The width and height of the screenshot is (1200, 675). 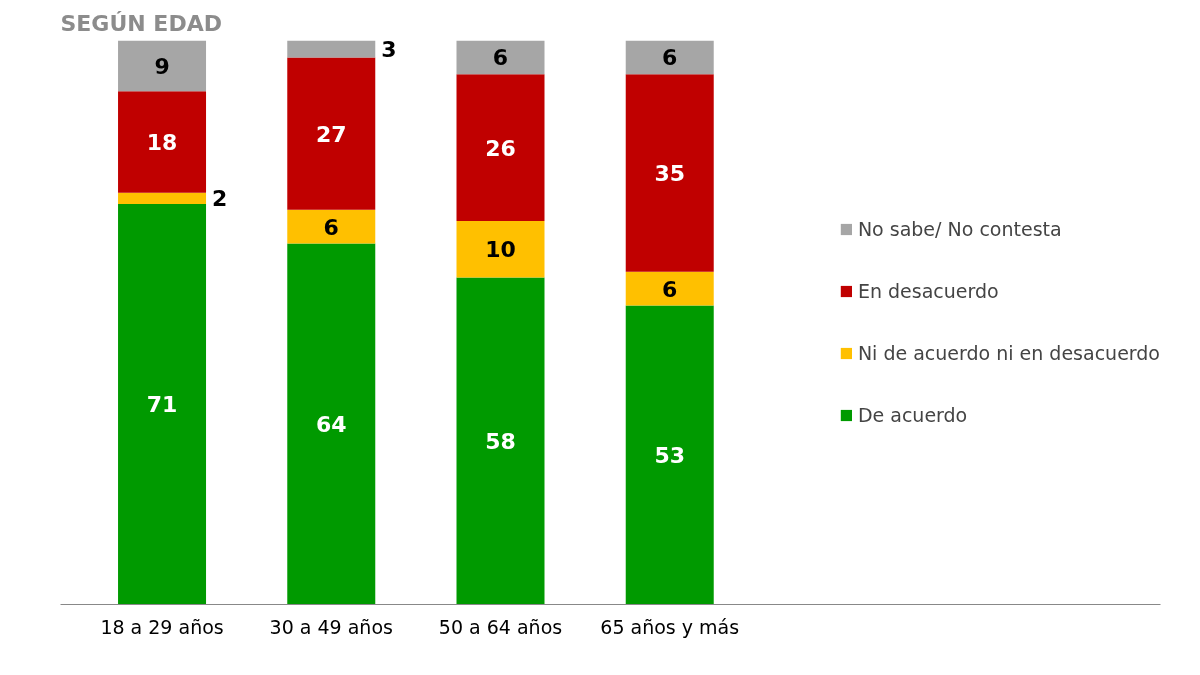 What do you see at coordinates (928, 291) in the screenshot?
I see `legend-label: En desacuerdo` at bounding box center [928, 291].